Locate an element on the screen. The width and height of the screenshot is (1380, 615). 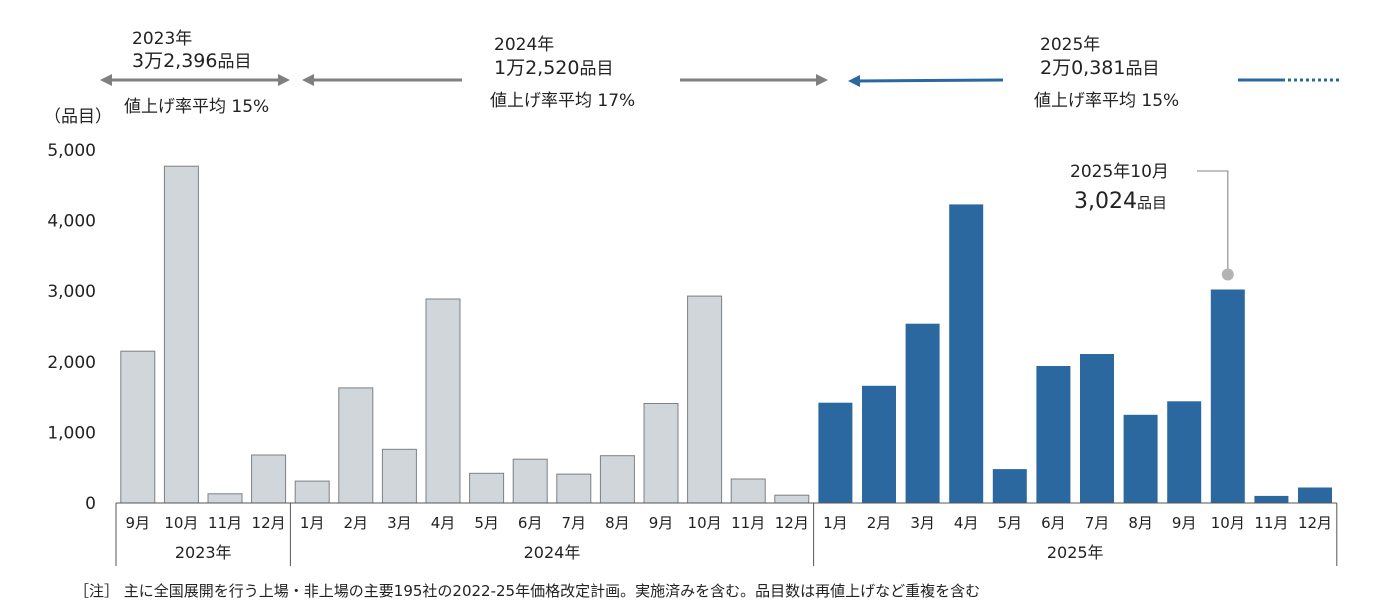
arrow-2024-left is located at coordinates (382, 80).